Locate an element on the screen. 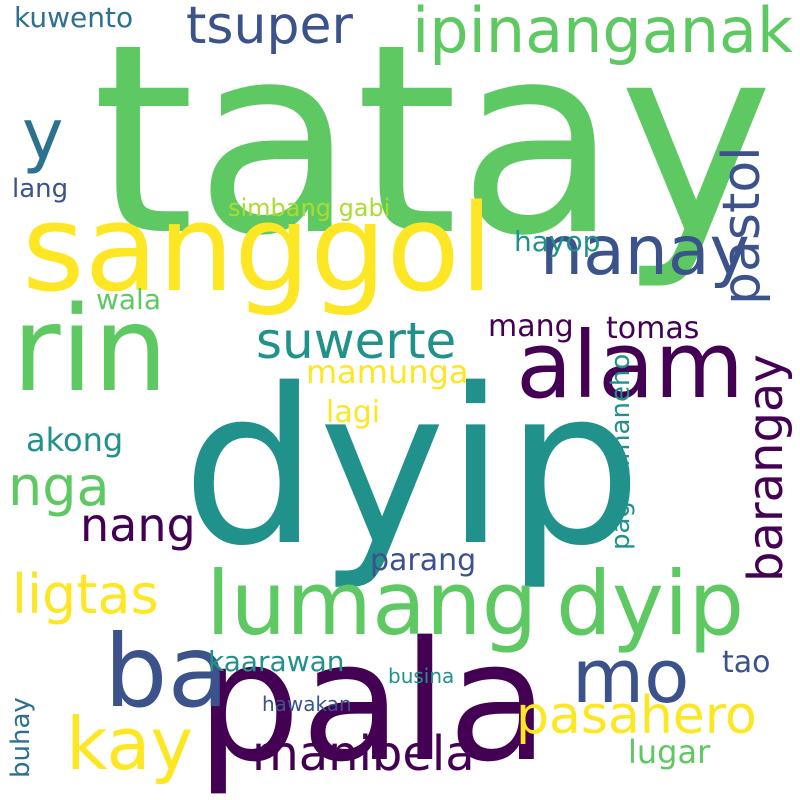 This screenshot has width=800, height=800. word-pasahero: pasahero is located at coordinates (636, 716).